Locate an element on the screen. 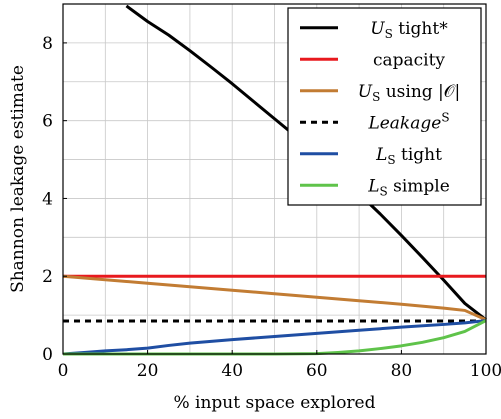 The image size is (501, 419). legend-label-leakage_s: LeakageS is located at coordinates (408, 121).